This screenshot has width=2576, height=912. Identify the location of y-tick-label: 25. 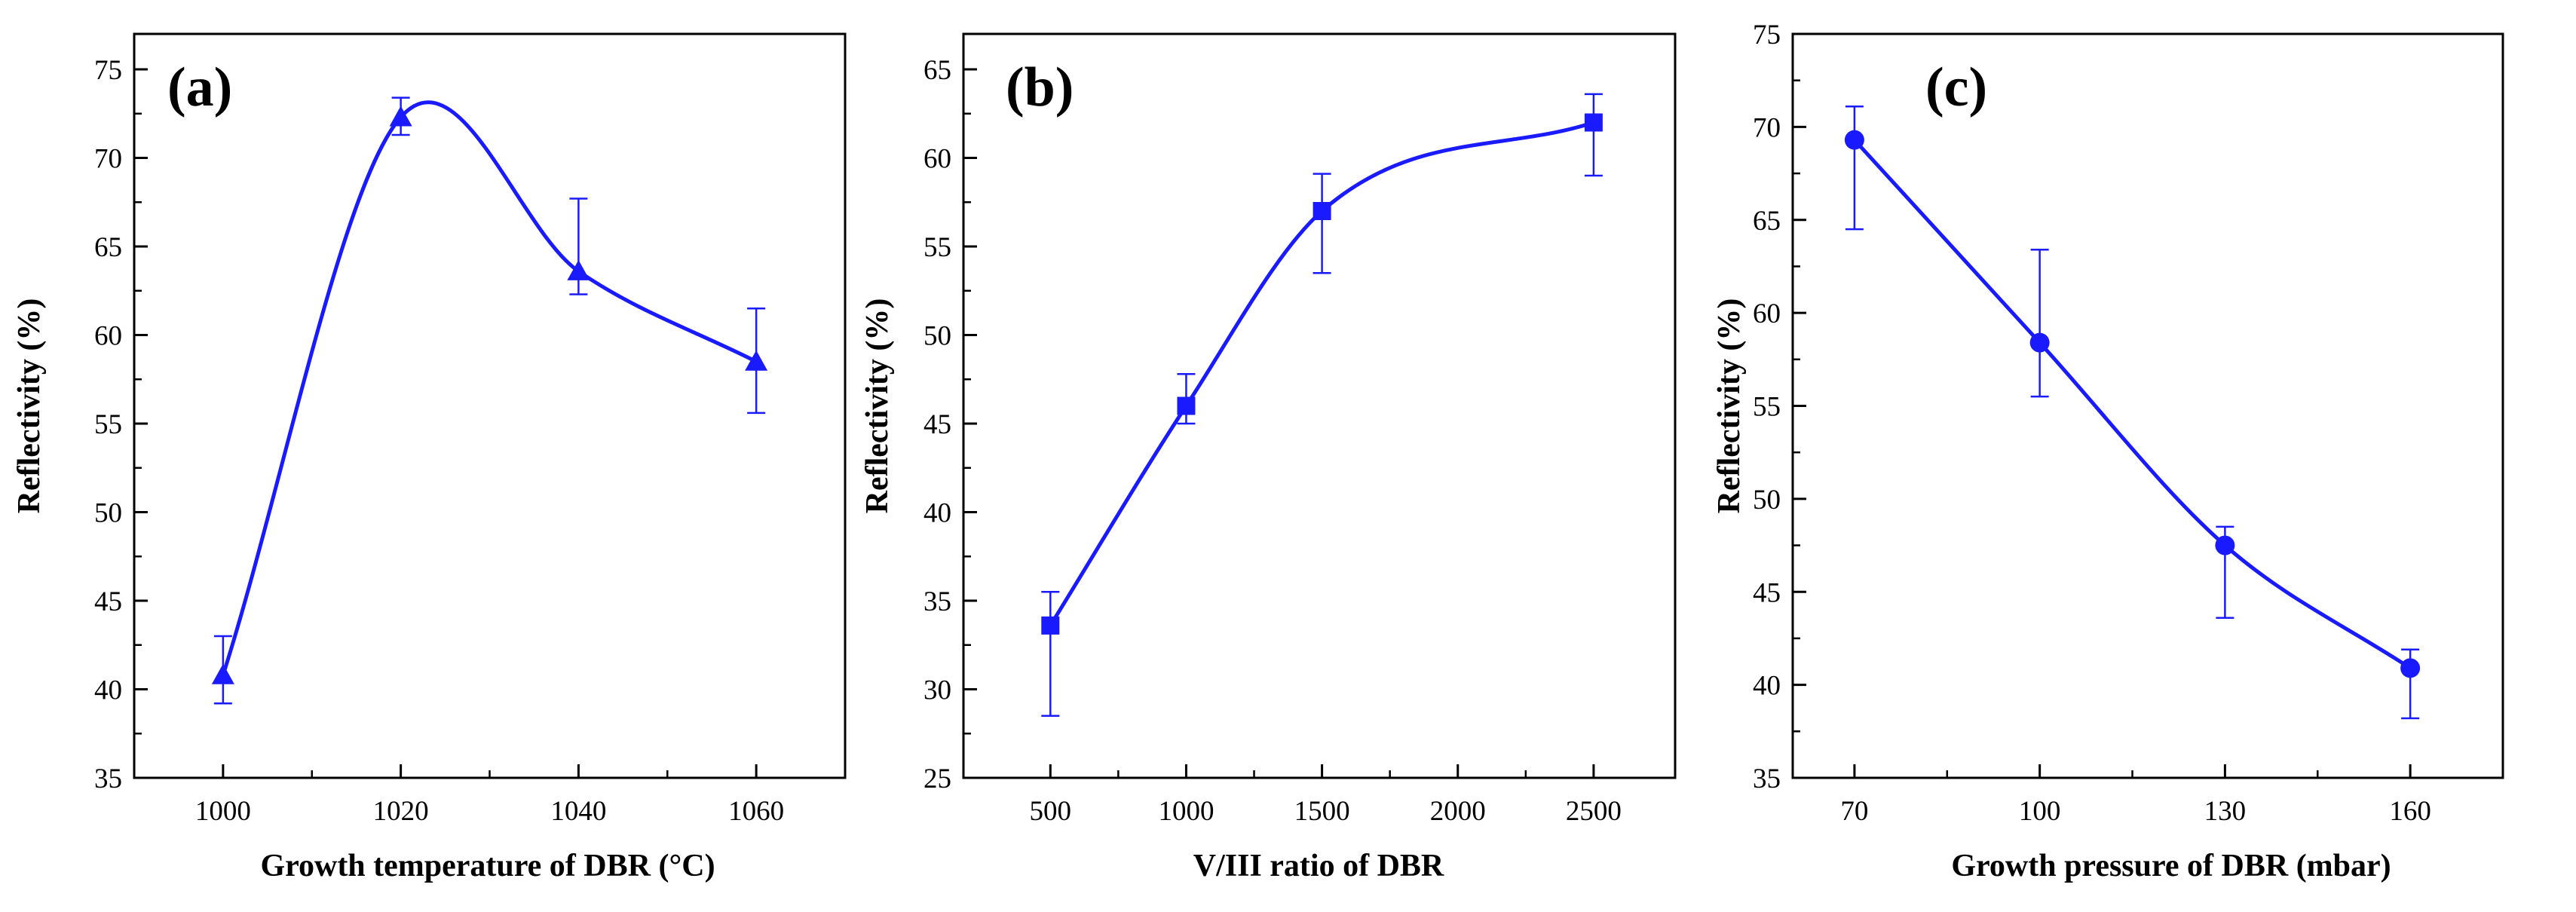
(937, 779).